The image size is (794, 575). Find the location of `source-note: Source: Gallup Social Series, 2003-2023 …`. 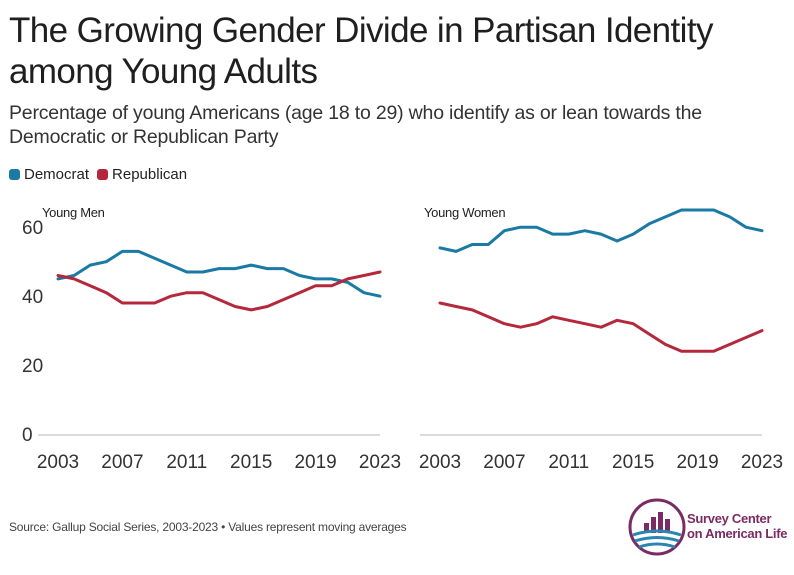

source-note: Source: Gallup Social Series, 2003-2023 … is located at coordinates (208, 527).